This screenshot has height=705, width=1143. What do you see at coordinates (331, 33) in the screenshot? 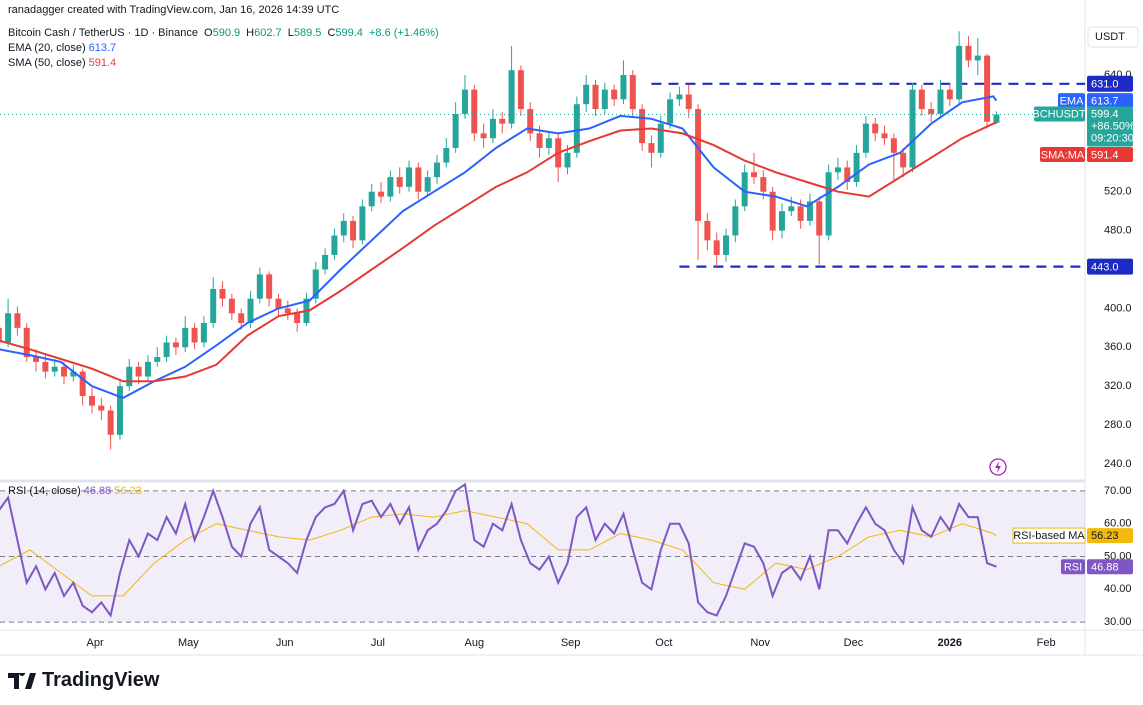
I see `ohlc-label: C` at bounding box center [331, 33].